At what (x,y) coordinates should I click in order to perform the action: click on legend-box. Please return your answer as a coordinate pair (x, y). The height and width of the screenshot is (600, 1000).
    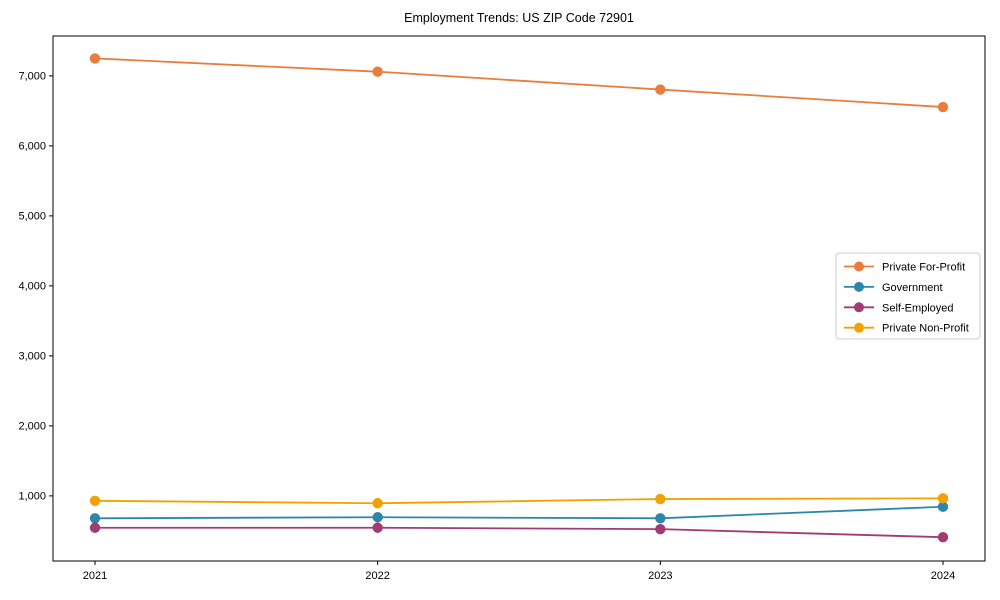
    Looking at the image, I should click on (908, 296).